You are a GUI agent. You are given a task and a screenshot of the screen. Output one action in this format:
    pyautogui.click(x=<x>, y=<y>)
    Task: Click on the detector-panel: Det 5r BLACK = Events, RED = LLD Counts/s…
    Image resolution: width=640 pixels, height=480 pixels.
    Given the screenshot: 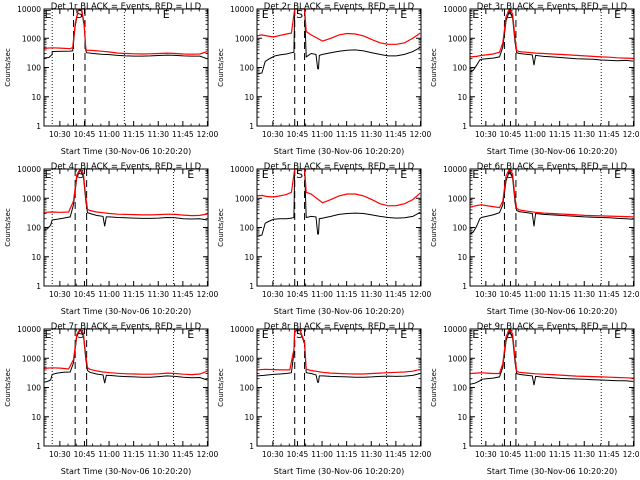 What is the action you would take?
    pyautogui.click(x=324, y=239)
    